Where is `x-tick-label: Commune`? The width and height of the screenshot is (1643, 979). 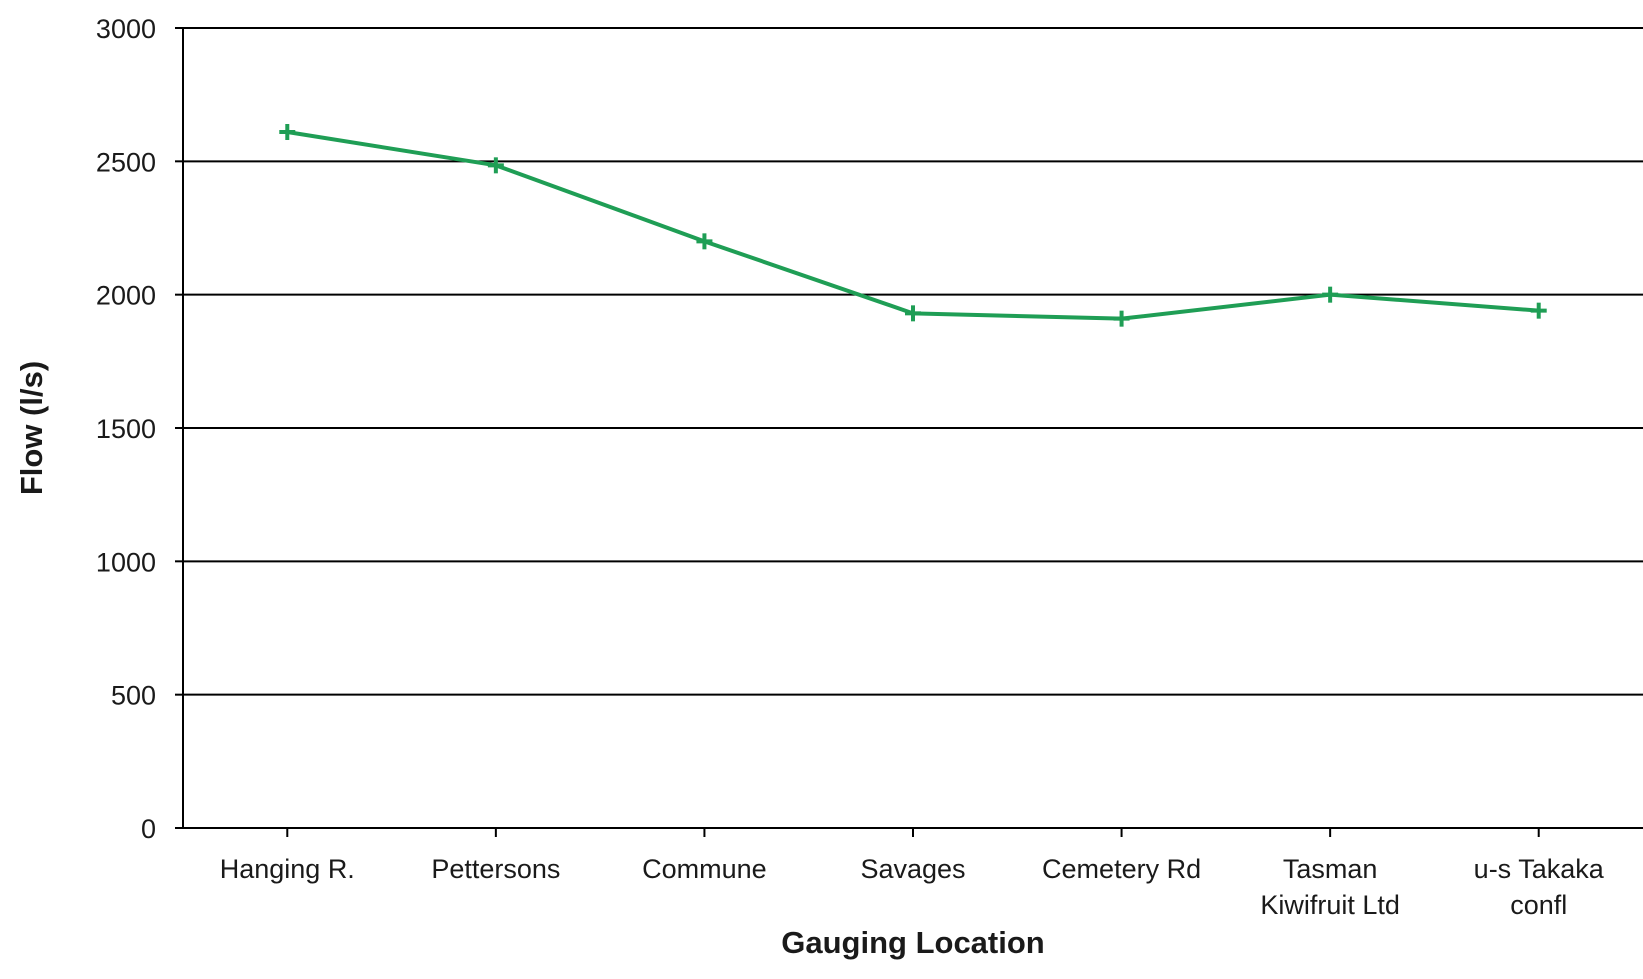 x-tick-label: Commune is located at coordinates (704, 869).